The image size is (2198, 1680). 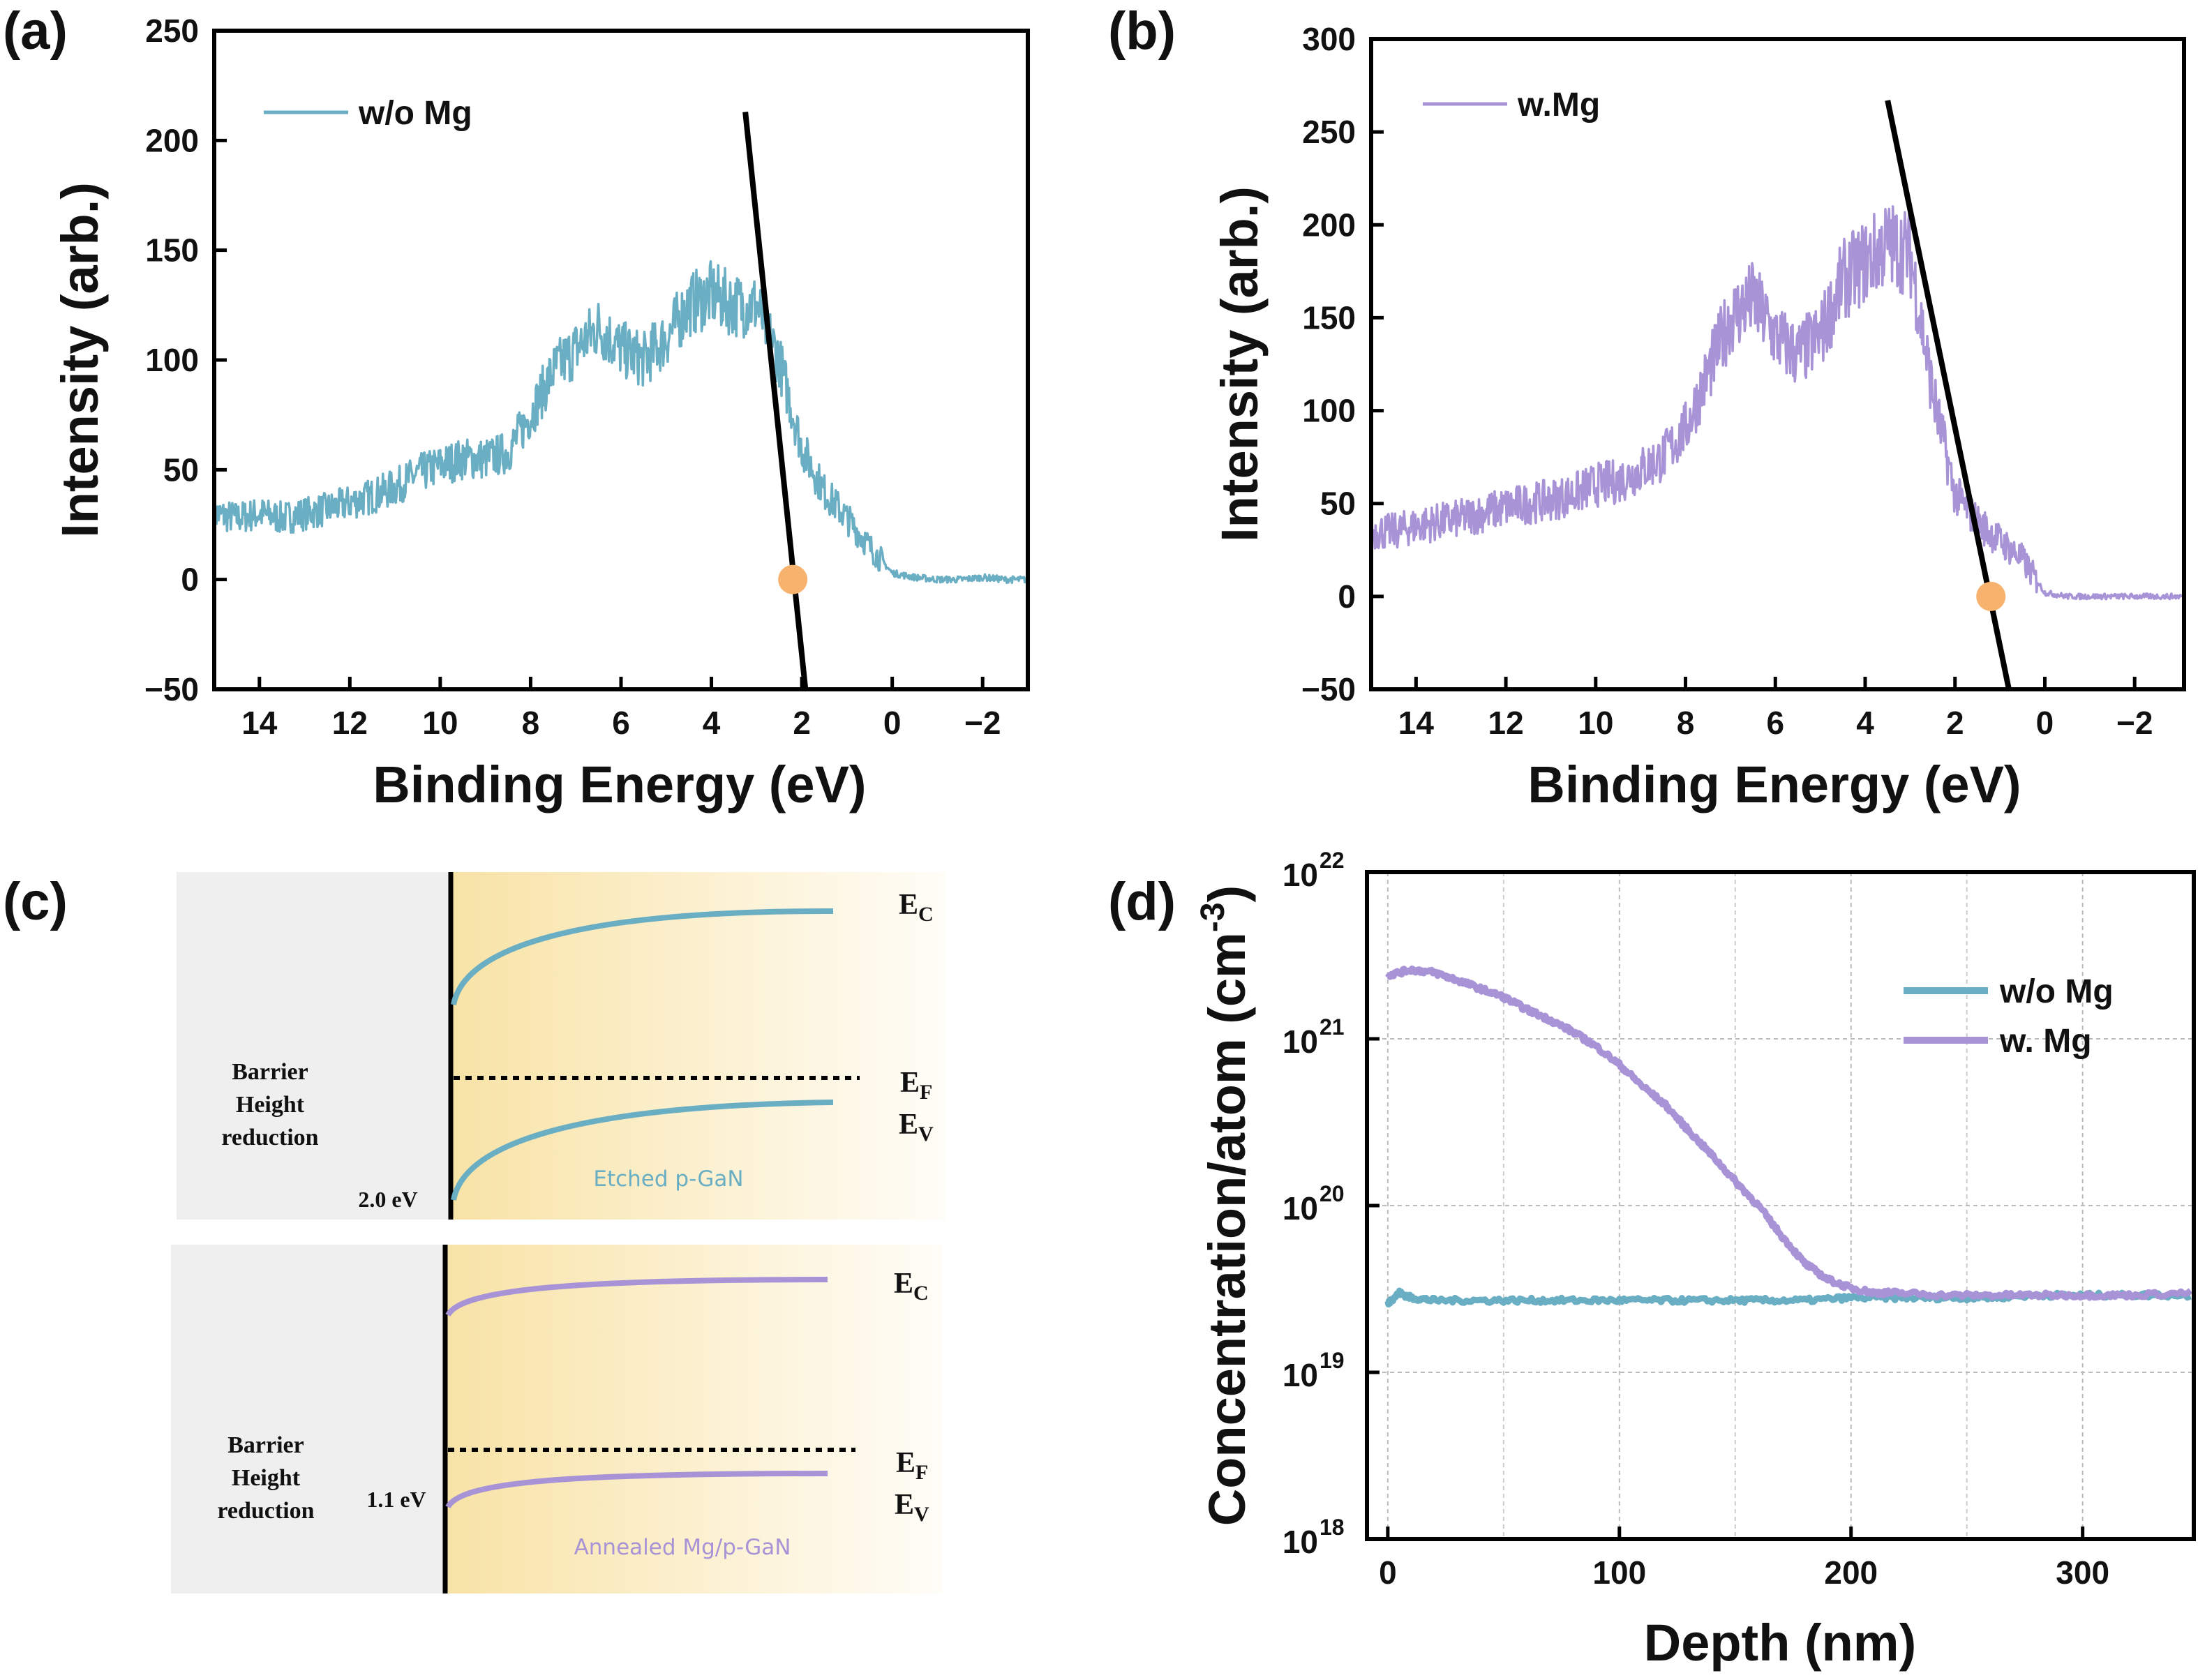 I want to click on legend-label: w.Mg, so click(x=1559, y=105).